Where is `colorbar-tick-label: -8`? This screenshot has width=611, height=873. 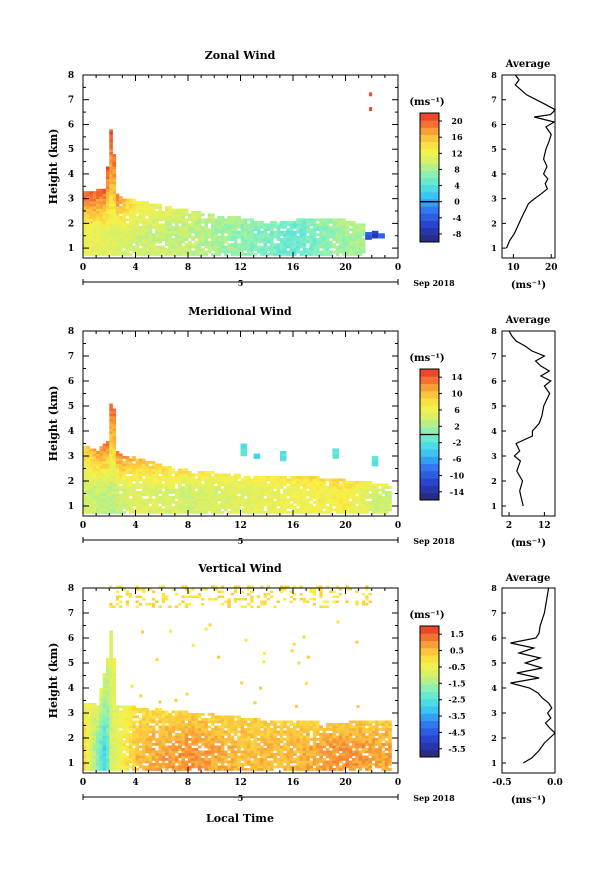
colorbar-tick-label: -8 is located at coordinates (457, 234).